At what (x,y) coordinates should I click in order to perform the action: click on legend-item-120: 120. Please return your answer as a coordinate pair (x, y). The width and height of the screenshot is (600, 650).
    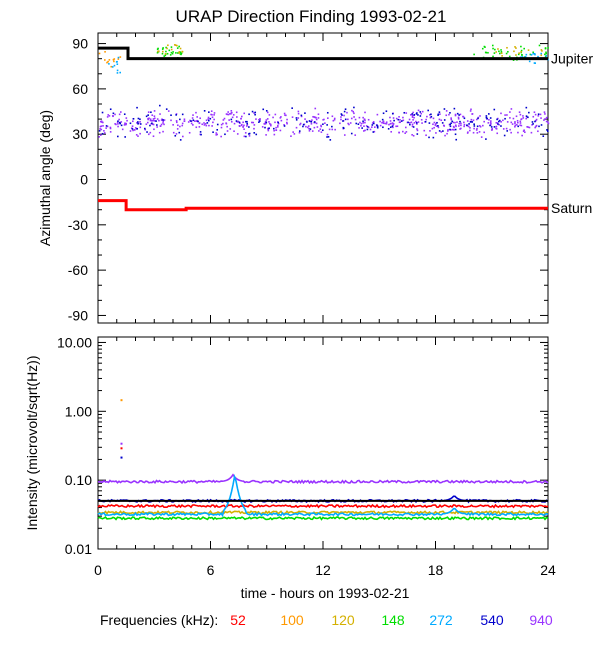
    Looking at the image, I should click on (343, 620).